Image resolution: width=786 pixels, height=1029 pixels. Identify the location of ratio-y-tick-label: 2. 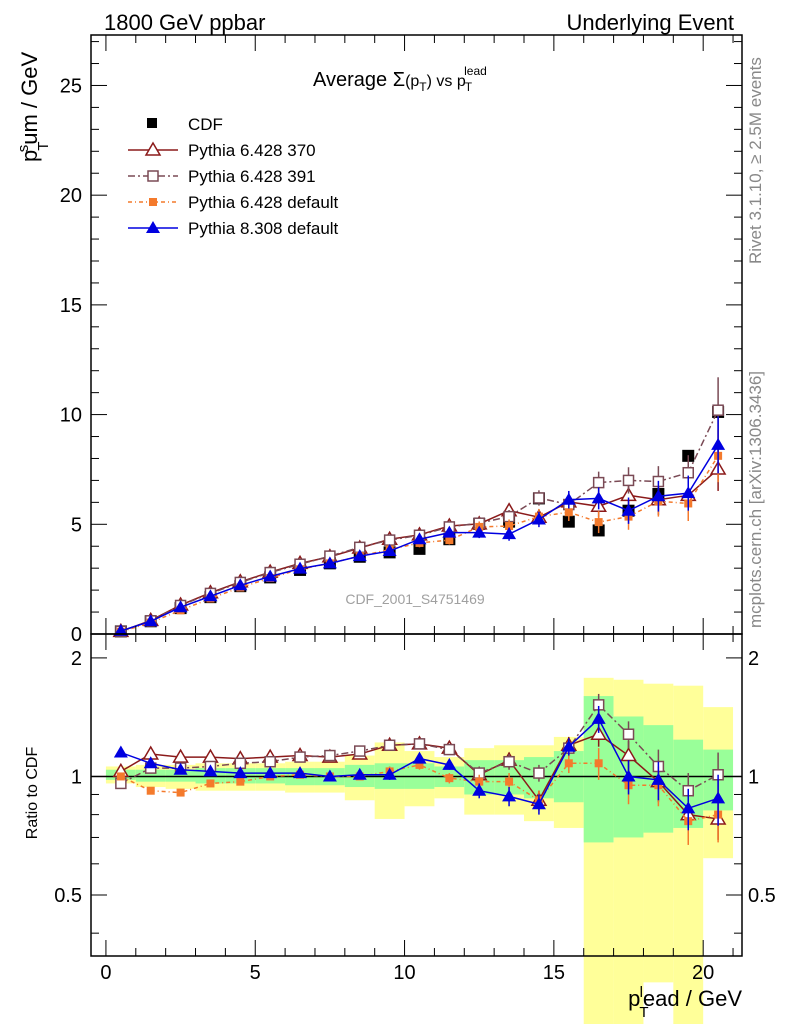
(76, 659).